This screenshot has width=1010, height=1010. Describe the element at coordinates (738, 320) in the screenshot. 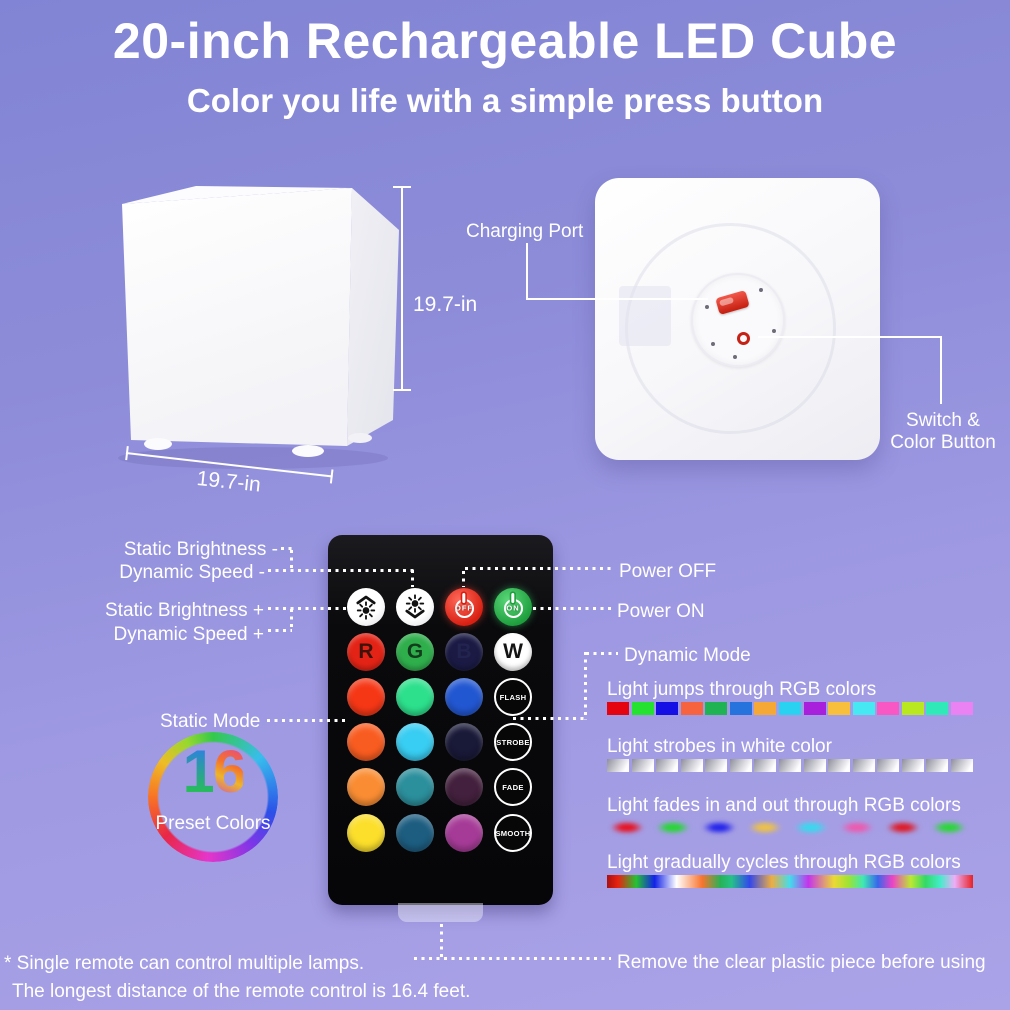

I see `control-panel` at that location.